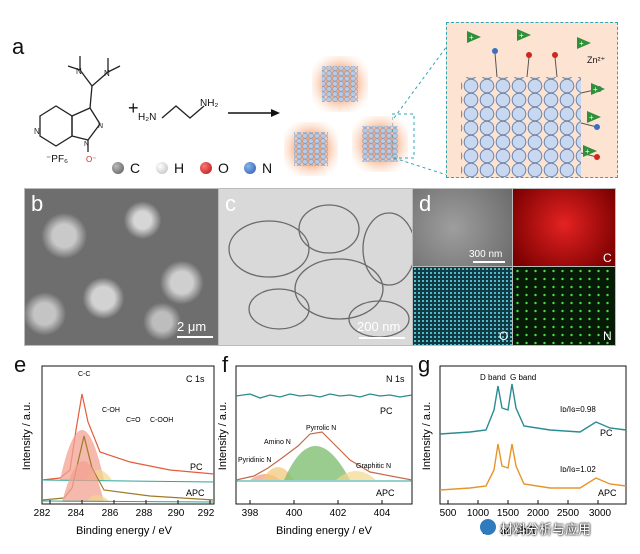 This screenshot has width=640, height=554. I want to click on watermark-logo-icon, so click(488, 527).